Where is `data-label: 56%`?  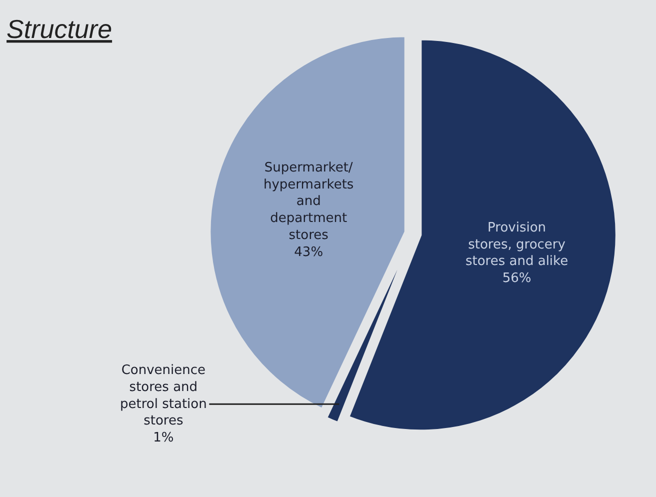
data-label: 56% is located at coordinates (517, 278).